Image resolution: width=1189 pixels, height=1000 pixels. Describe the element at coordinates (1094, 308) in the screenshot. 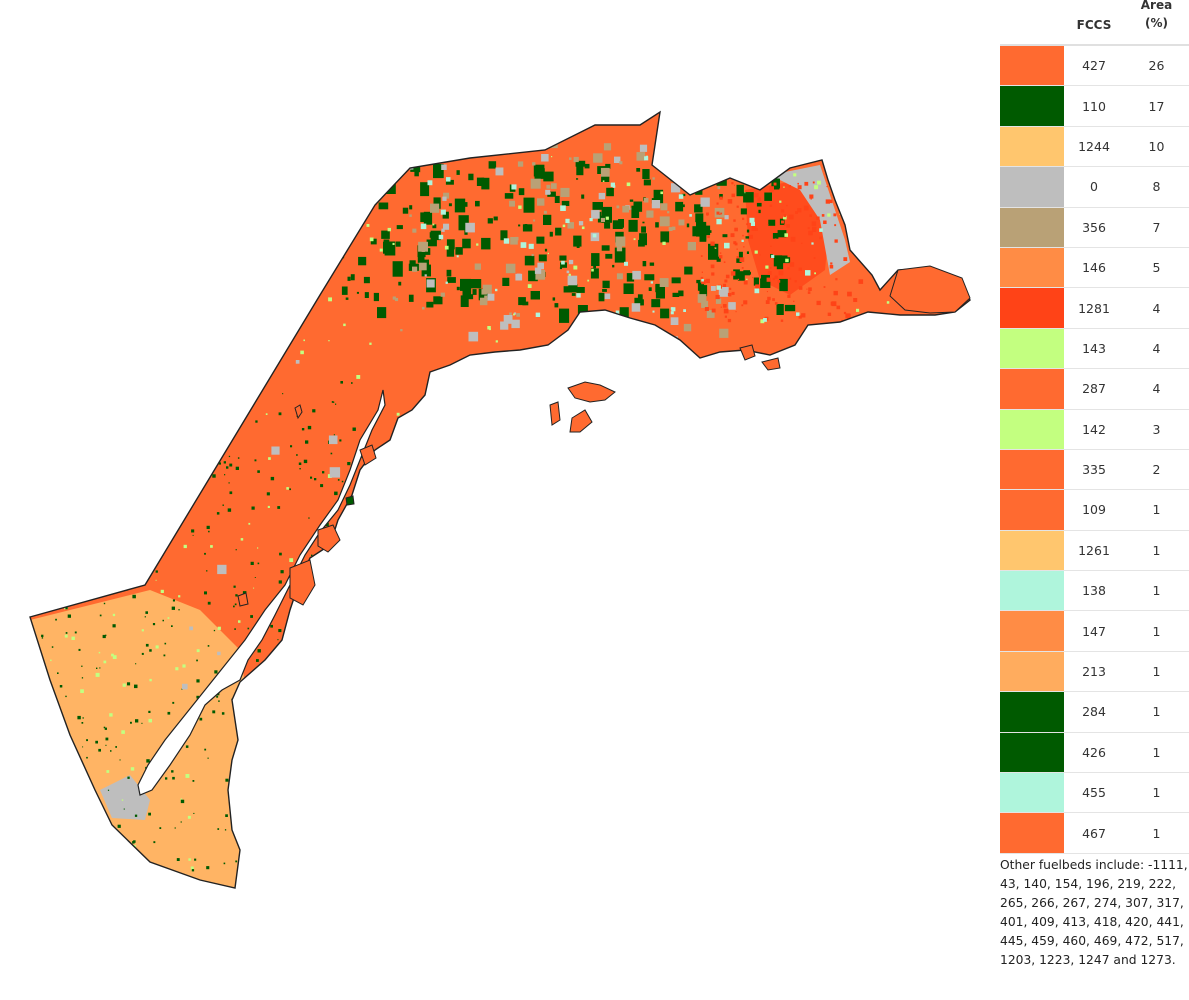

I see `legend-row: 1281 4` at that location.